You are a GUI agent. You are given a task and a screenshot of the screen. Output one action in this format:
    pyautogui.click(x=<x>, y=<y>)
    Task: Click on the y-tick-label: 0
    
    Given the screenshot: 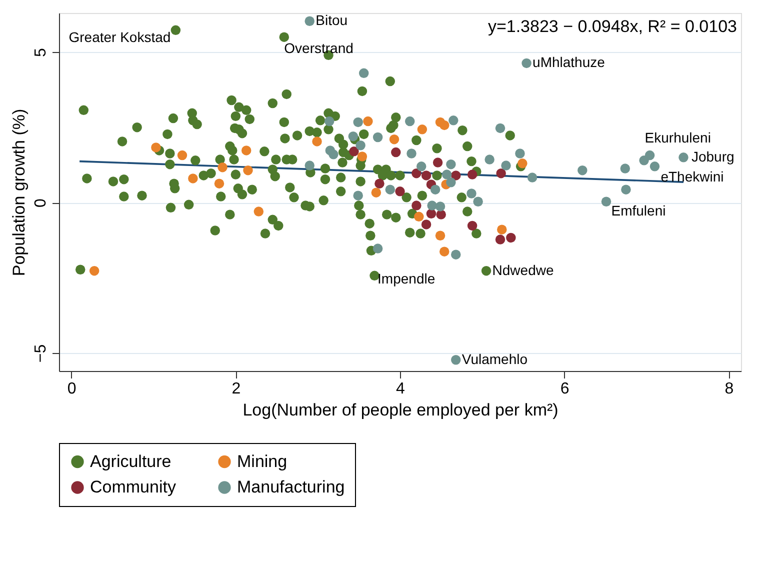 What is the action you would take?
    pyautogui.click(x=41, y=203)
    